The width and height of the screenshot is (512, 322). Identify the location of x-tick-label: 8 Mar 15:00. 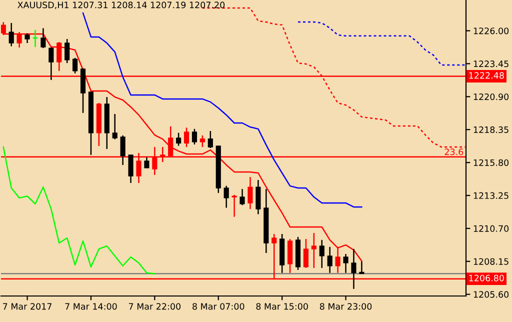
(282, 306).